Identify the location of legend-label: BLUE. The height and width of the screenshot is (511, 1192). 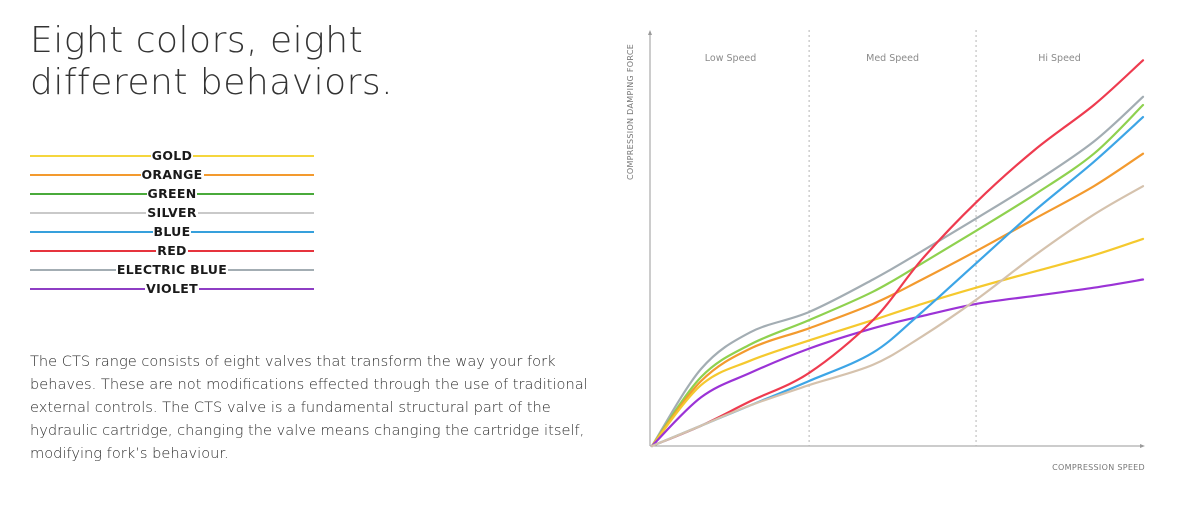
(172, 231).